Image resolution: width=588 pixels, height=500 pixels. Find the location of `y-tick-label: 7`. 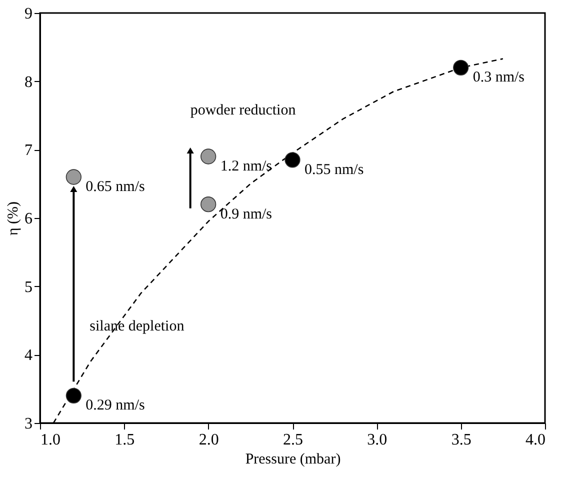

y-tick-label: 7 is located at coordinates (28, 151).